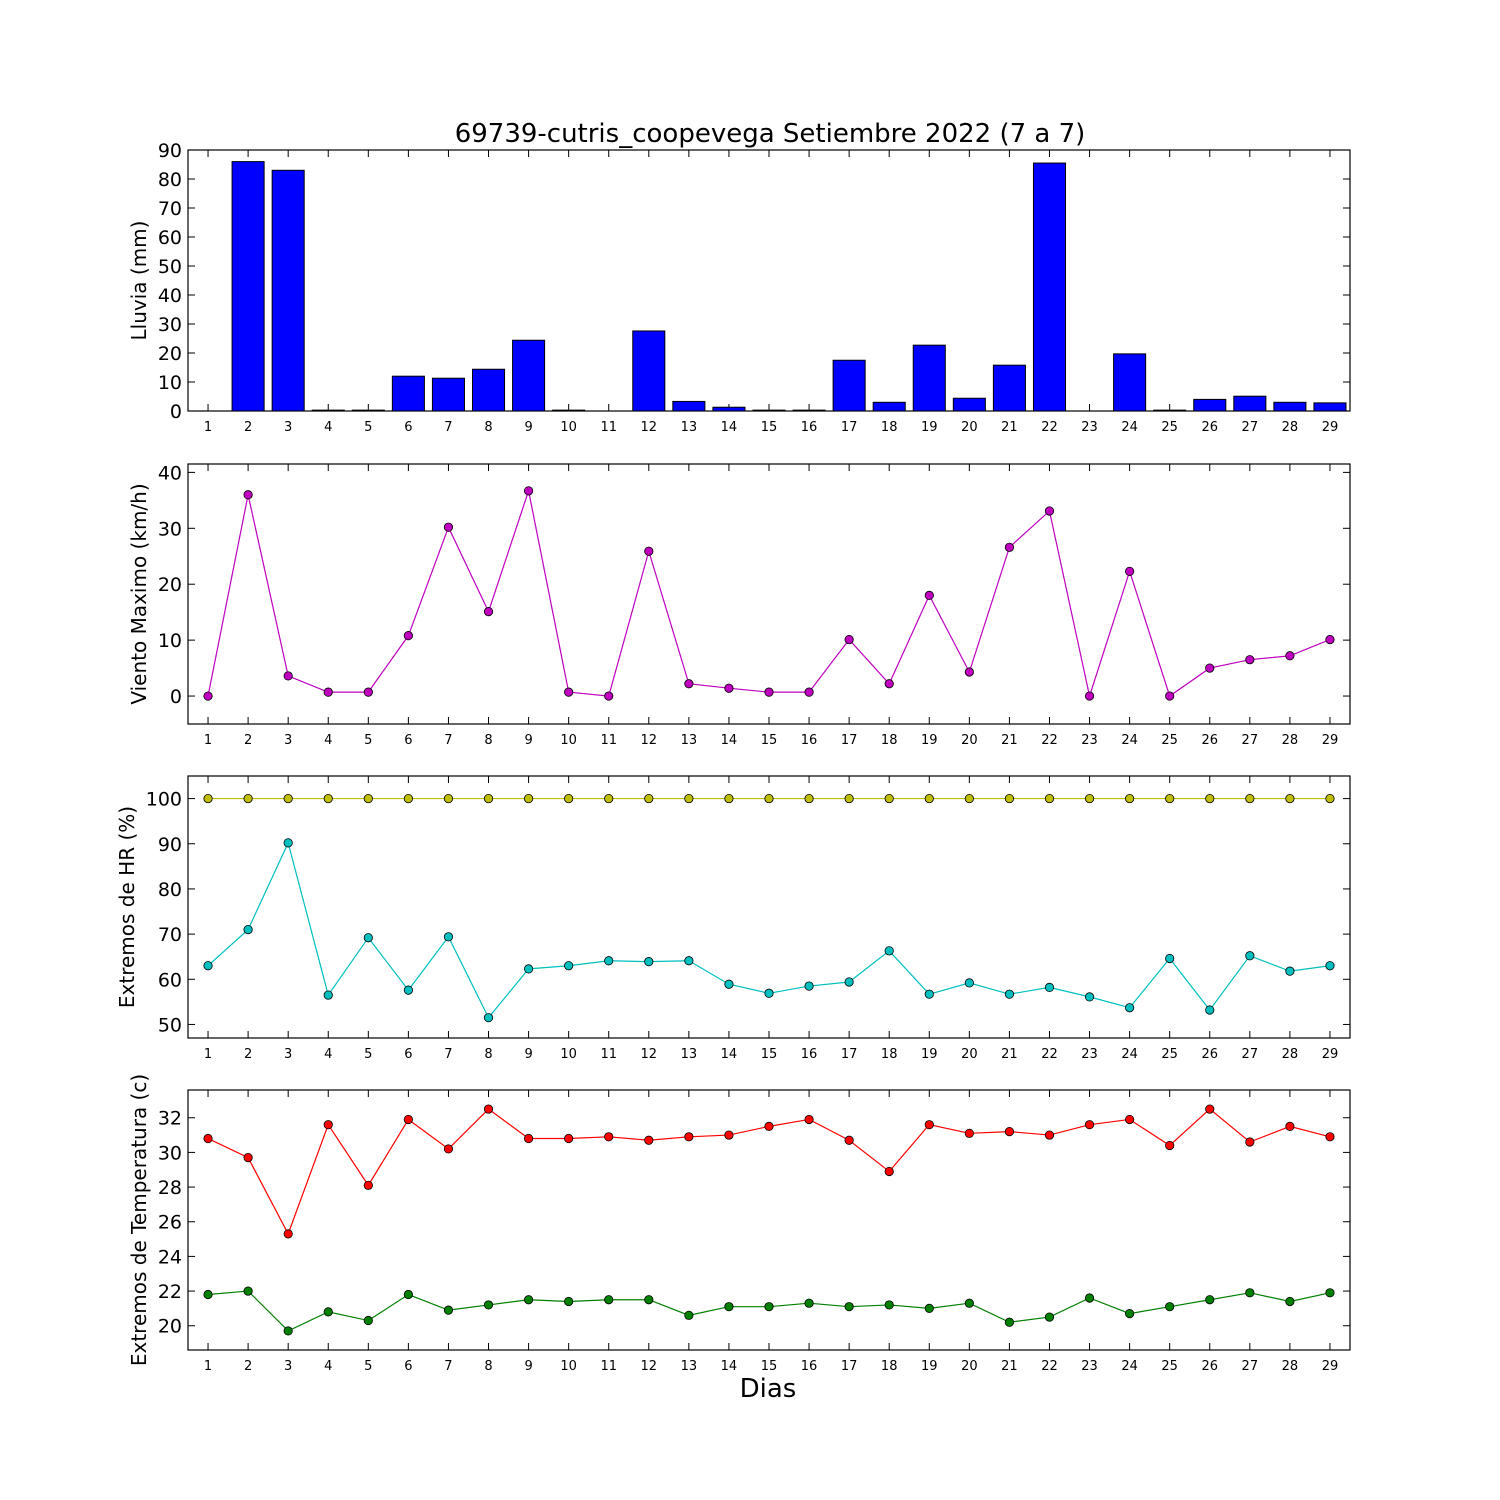 The image size is (1500, 1500). Describe the element at coordinates (208, 1366) in the screenshot. I see `x-tick-label: 1` at that location.